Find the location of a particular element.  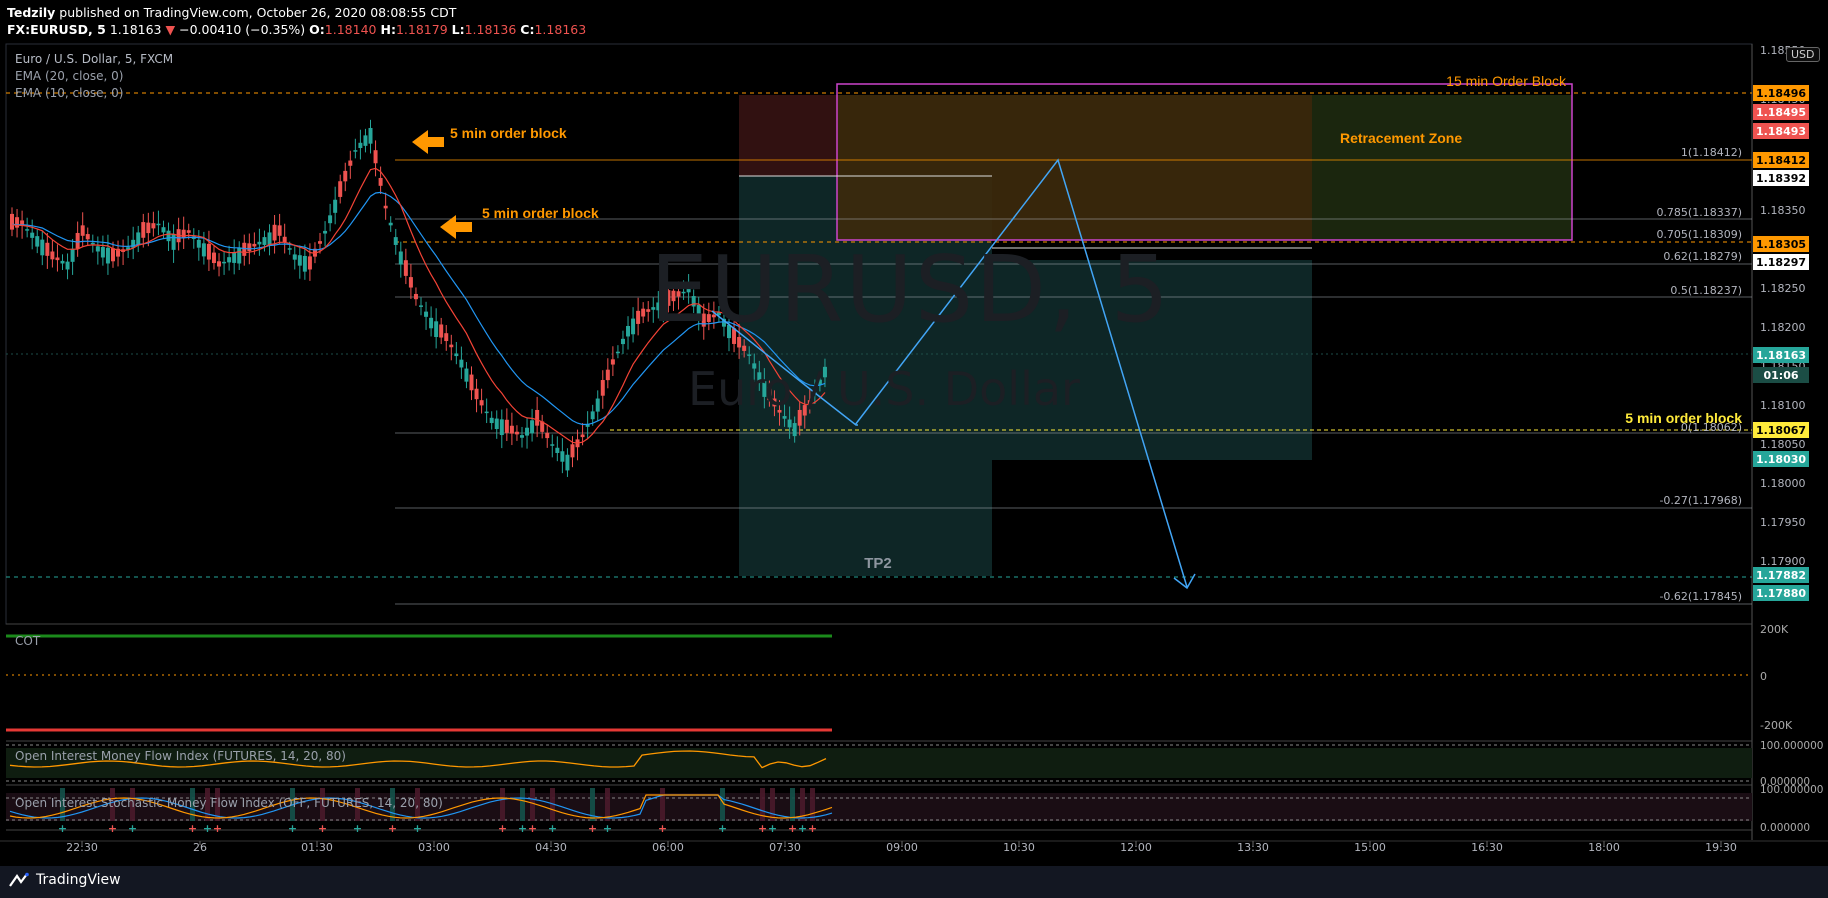

annotation-5m-ob-1: 5 min order block is located at coordinates (508, 133).